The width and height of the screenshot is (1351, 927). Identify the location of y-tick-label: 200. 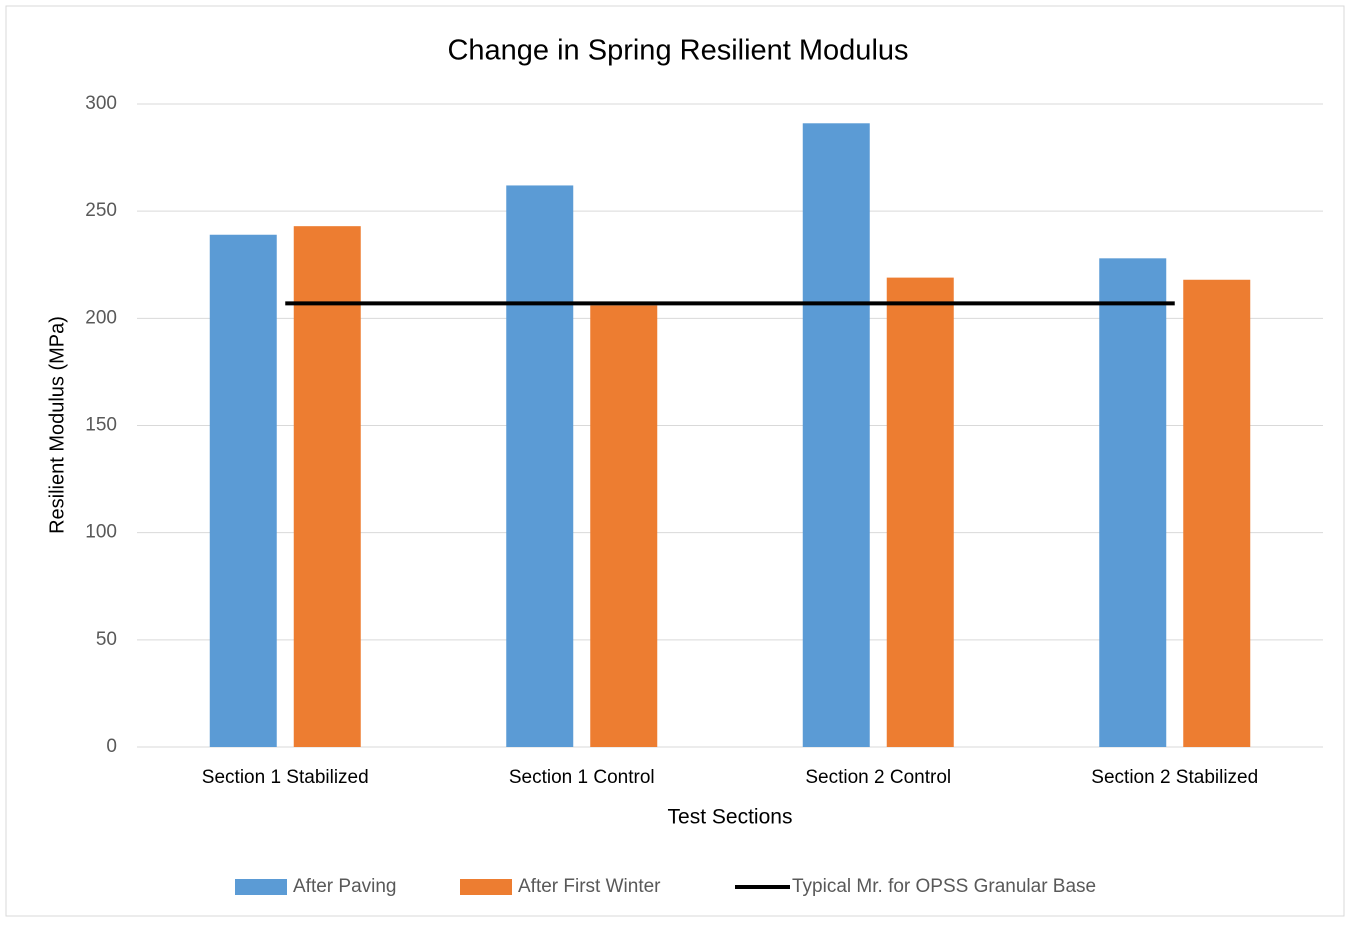
(101, 317).